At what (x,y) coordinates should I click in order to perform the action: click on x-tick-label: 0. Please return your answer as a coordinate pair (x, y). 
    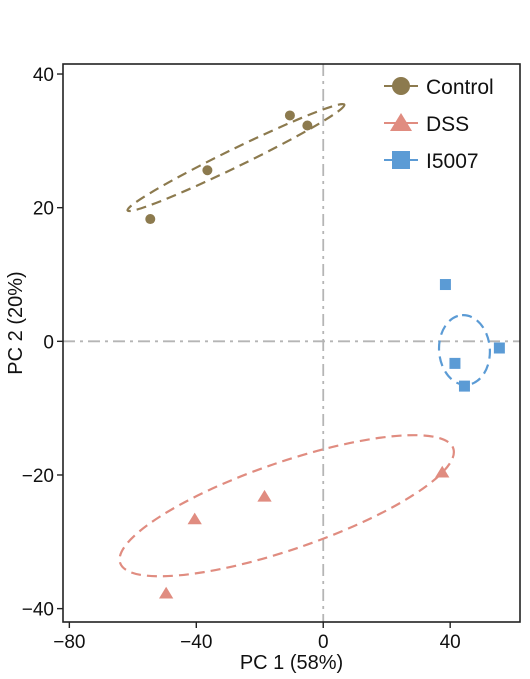
    Looking at the image, I should click on (323, 642).